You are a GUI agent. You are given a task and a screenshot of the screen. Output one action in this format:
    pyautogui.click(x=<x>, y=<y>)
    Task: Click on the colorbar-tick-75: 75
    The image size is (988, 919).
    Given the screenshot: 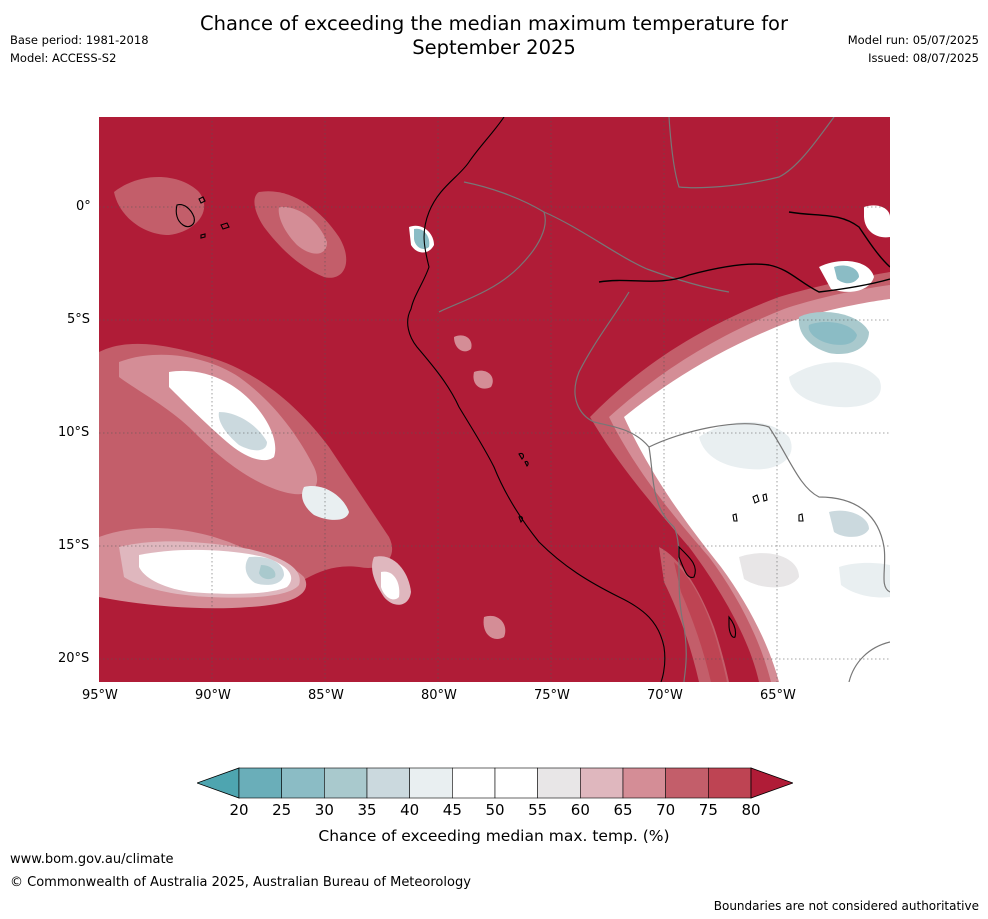 What is the action you would take?
    pyautogui.click(x=708, y=810)
    